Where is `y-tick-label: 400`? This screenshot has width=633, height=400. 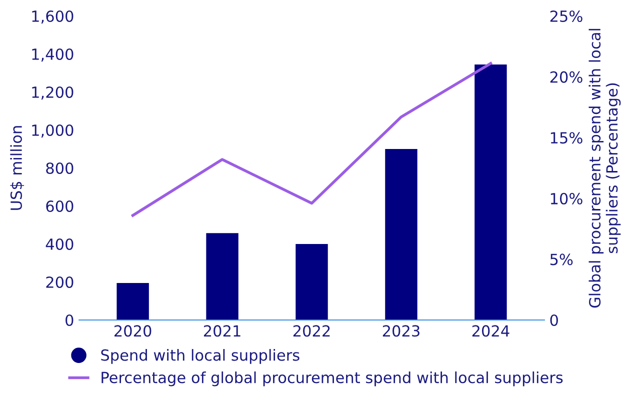 y-tick-label: 400 is located at coordinates (60, 244).